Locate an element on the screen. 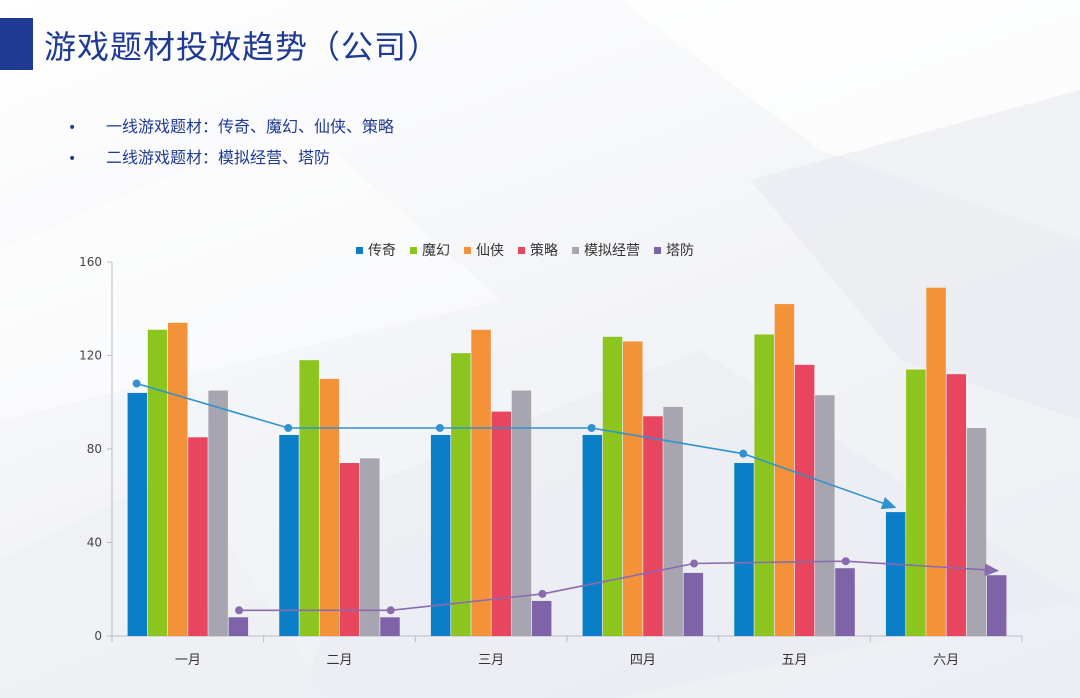 This screenshot has width=1080, height=698. x-tick-label: 四月 is located at coordinates (643, 660).